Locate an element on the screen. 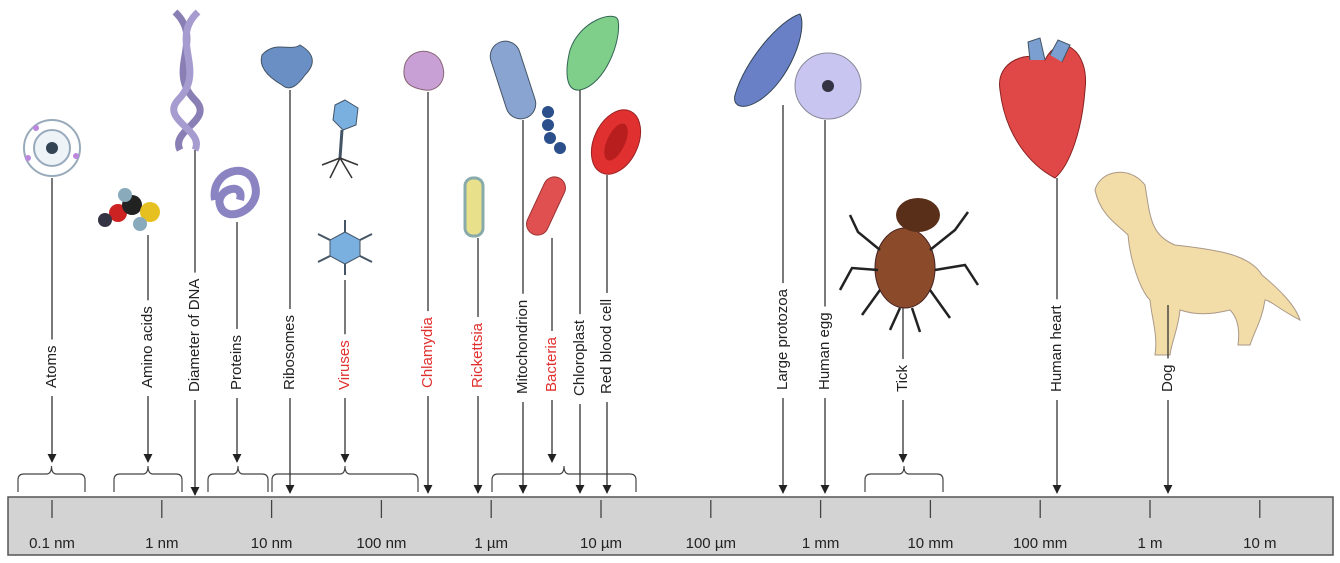 This screenshot has width=1340, height=563. item-label: Large protozoa is located at coordinates (782, 339).